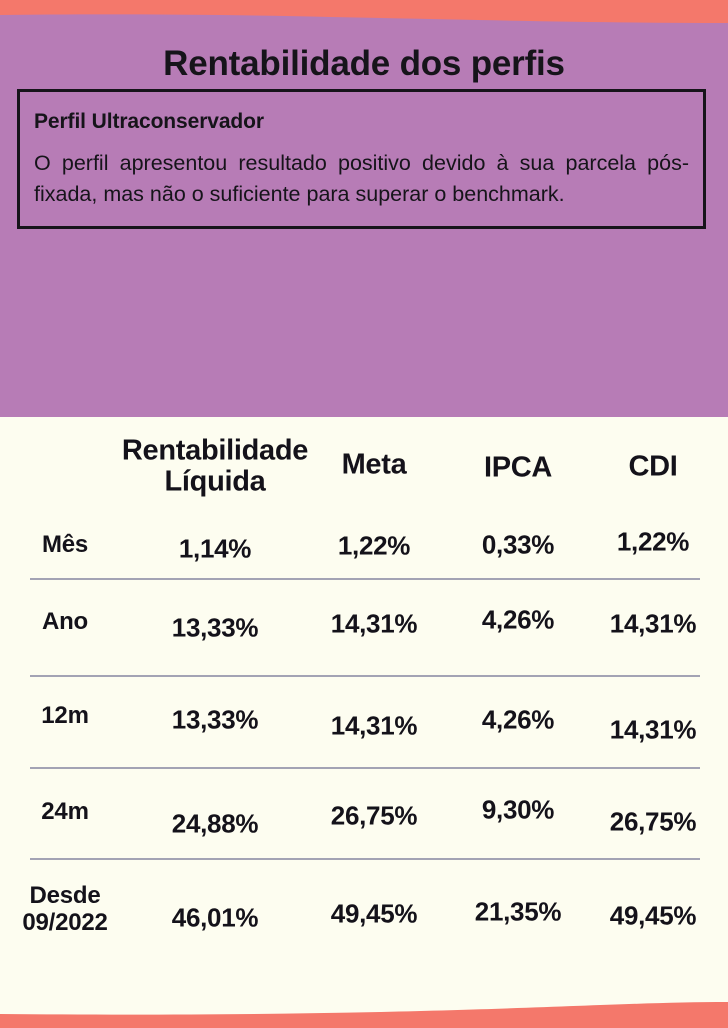 This screenshot has width=728, height=1028. What do you see at coordinates (364, 63) in the screenshot?
I see `page-title: Rentabilidade dos perfis` at bounding box center [364, 63].